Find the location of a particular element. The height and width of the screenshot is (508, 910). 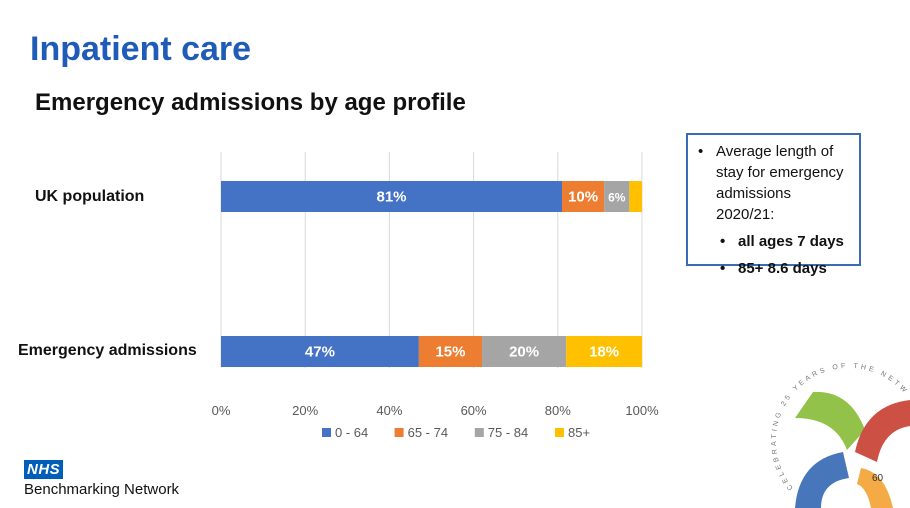

x-tick-label: 20% is located at coordinates (305, 410).